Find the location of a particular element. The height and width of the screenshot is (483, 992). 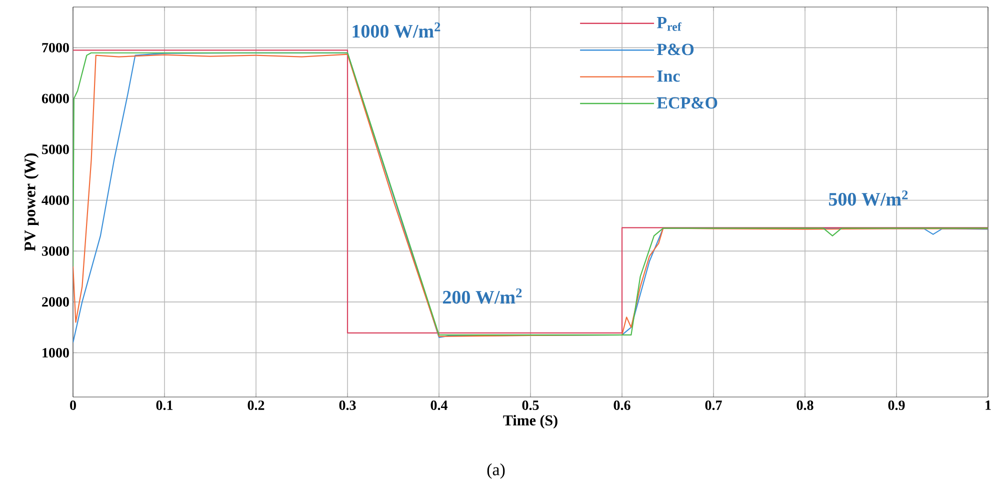

x-tick-label: 0.1 is located at coordinates (164, 405).